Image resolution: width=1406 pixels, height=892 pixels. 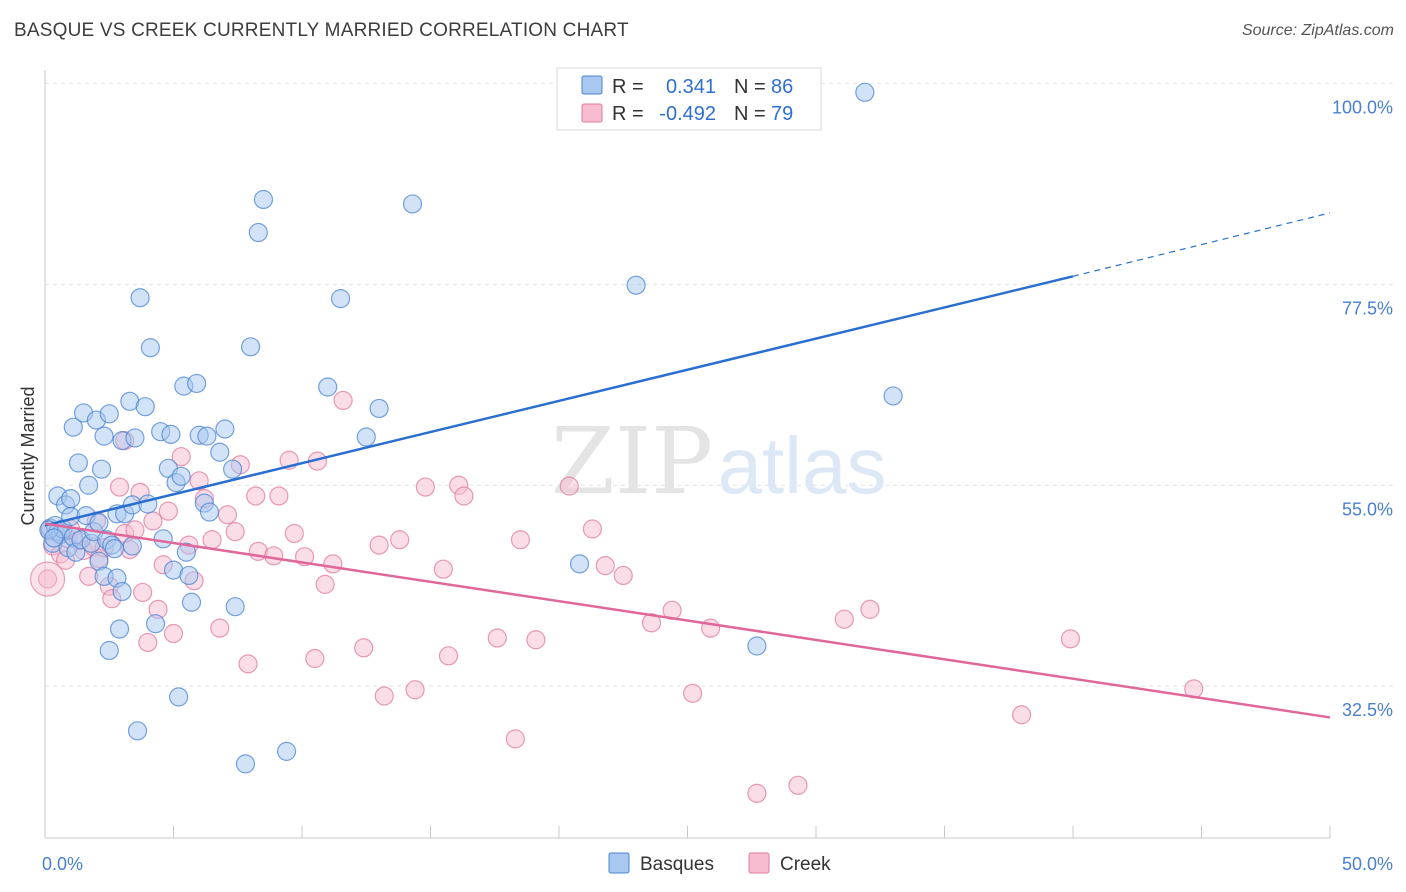 What do you see at coordinates (782, 114) in the screenshot?
I see `legend-n-value-creek: 79` at bounding box center [782, 114].